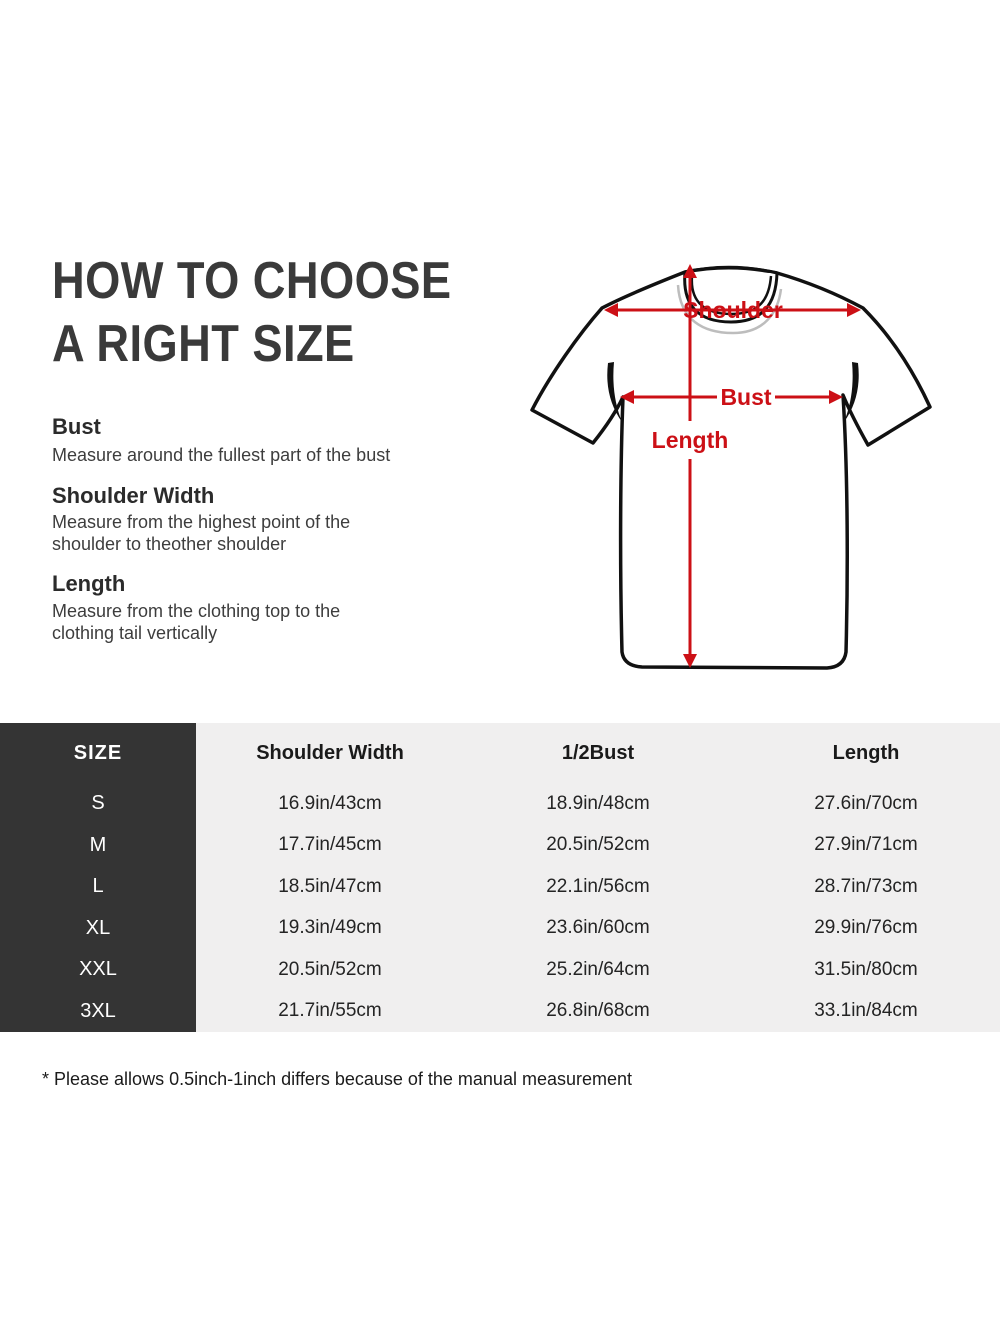 The image size is (1000, 1333). I want to click on cell-shoulder: 16.9in/43cm, so click(330, 804).